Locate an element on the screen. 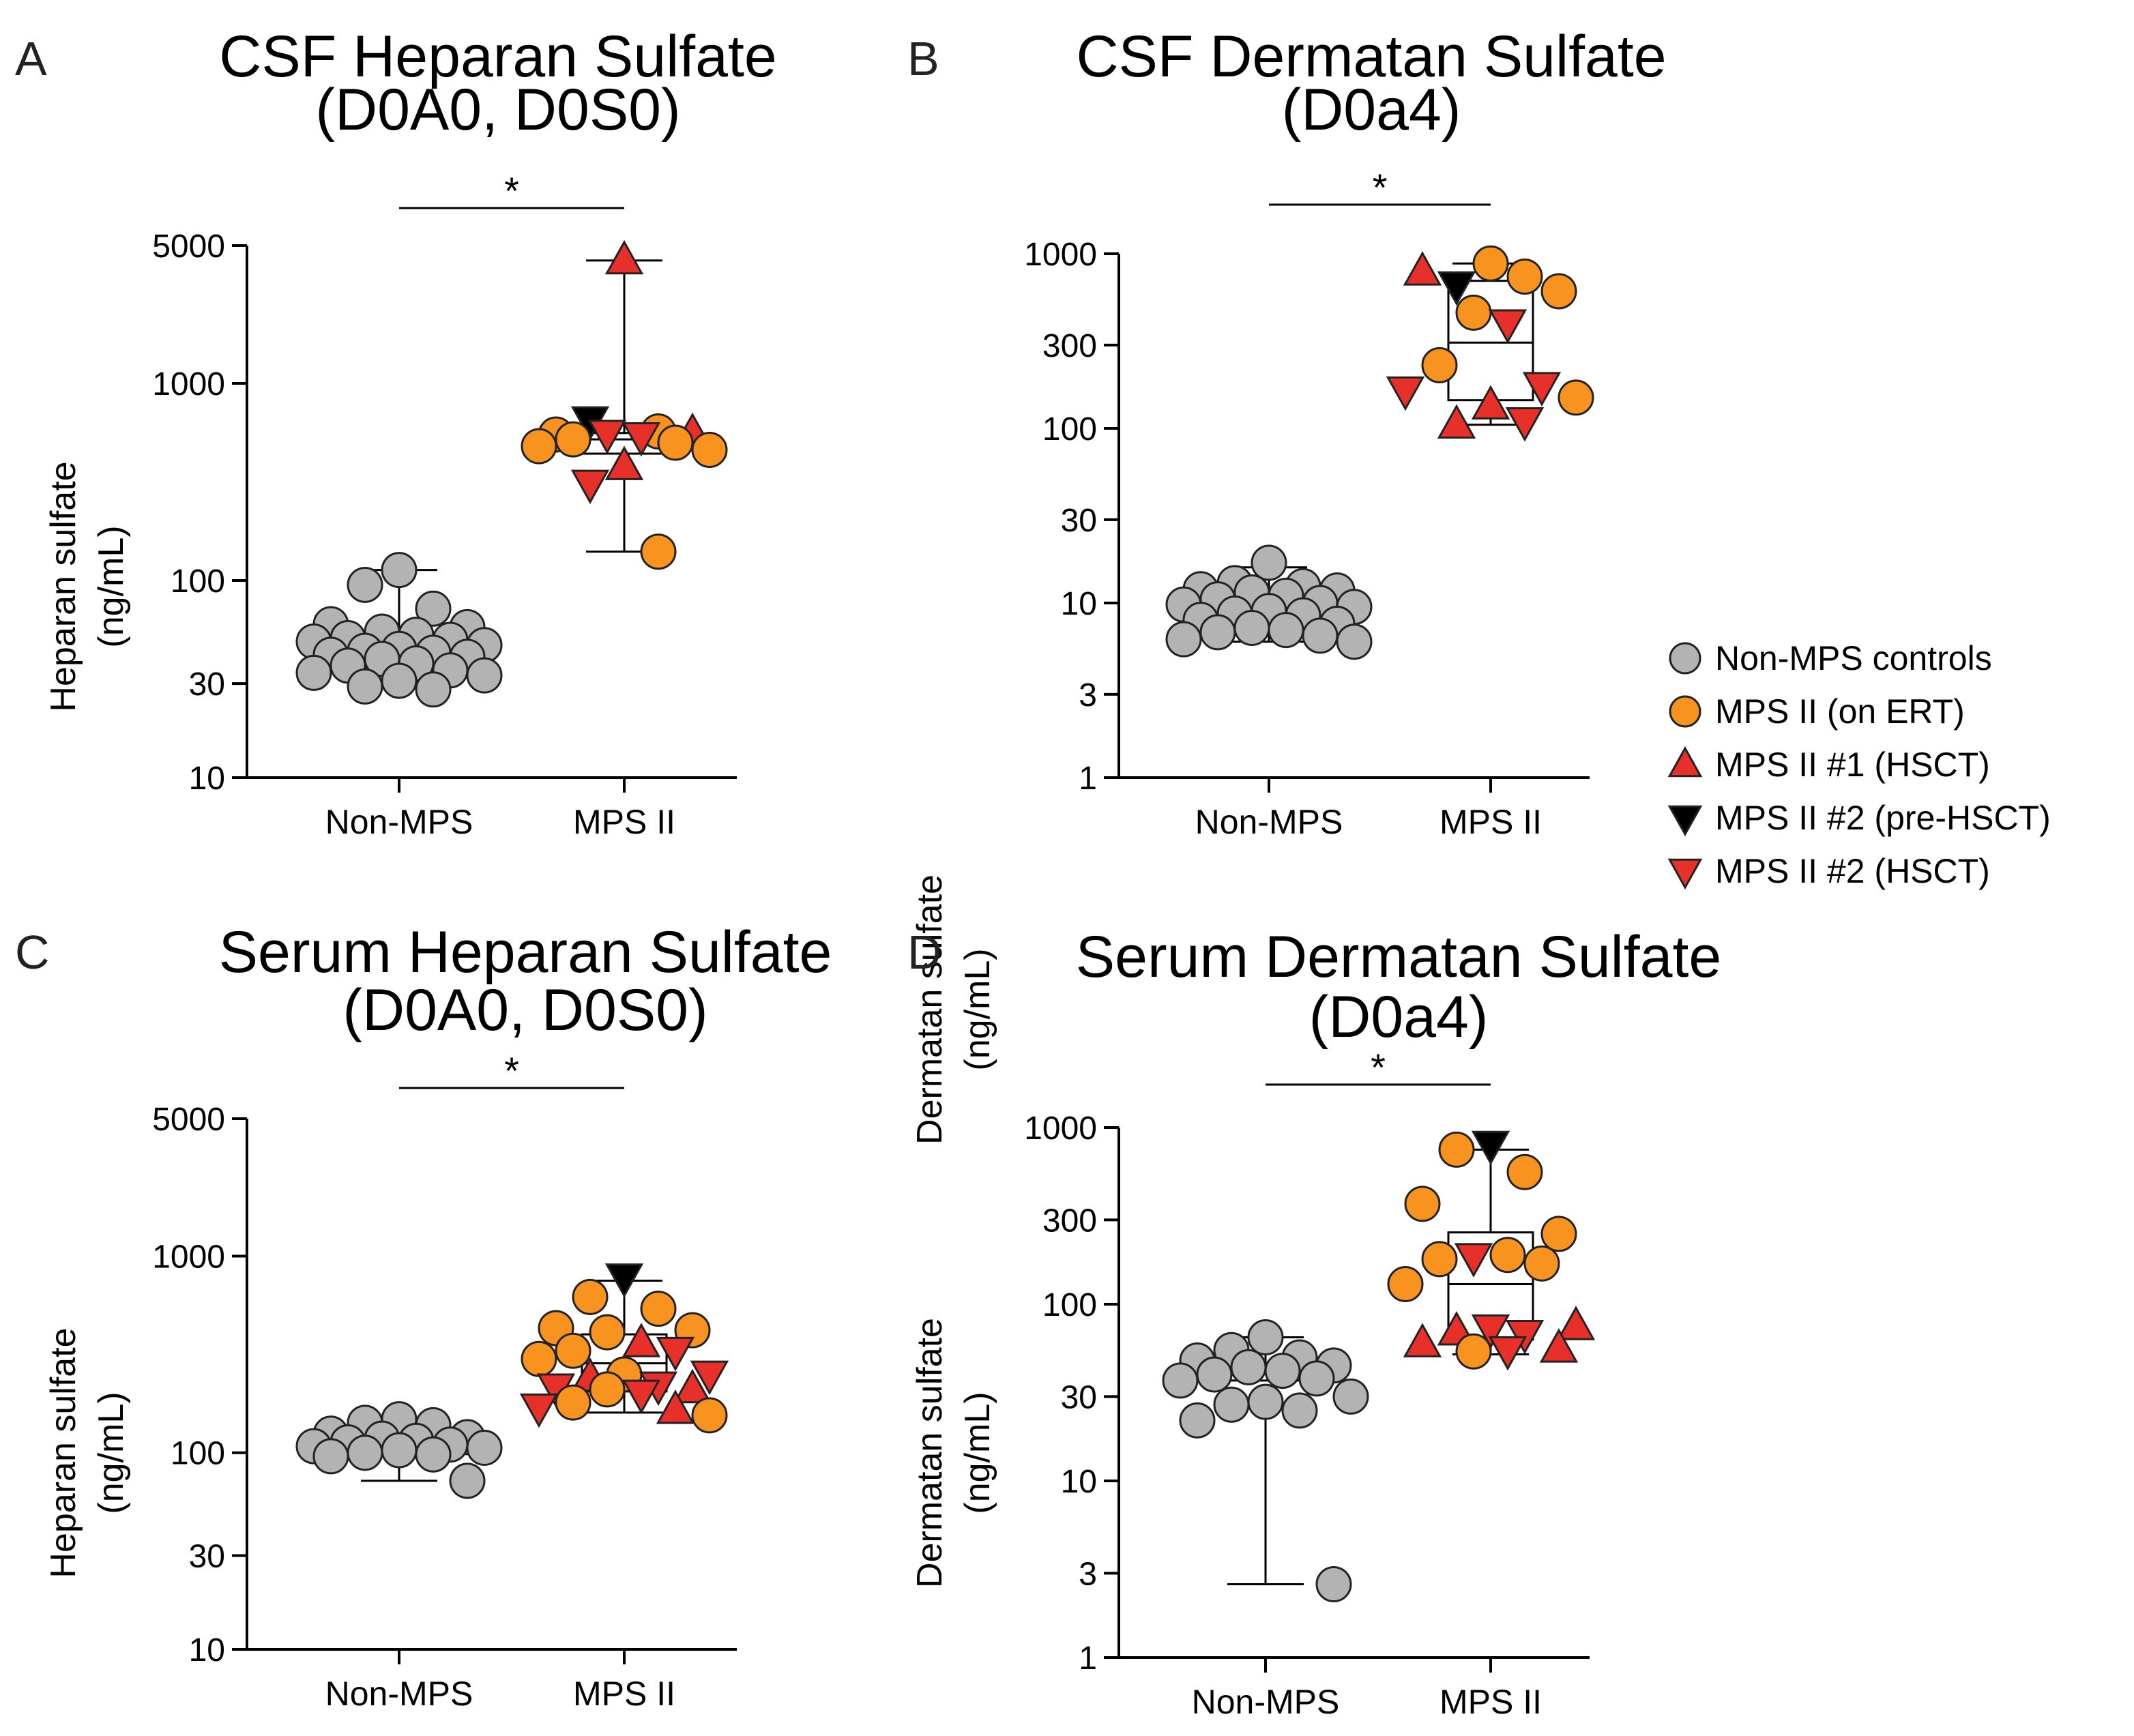 The image size is (2134, 1736). y-axis-label-line2: (ng/mL) is located at coordinates (977, 1009).